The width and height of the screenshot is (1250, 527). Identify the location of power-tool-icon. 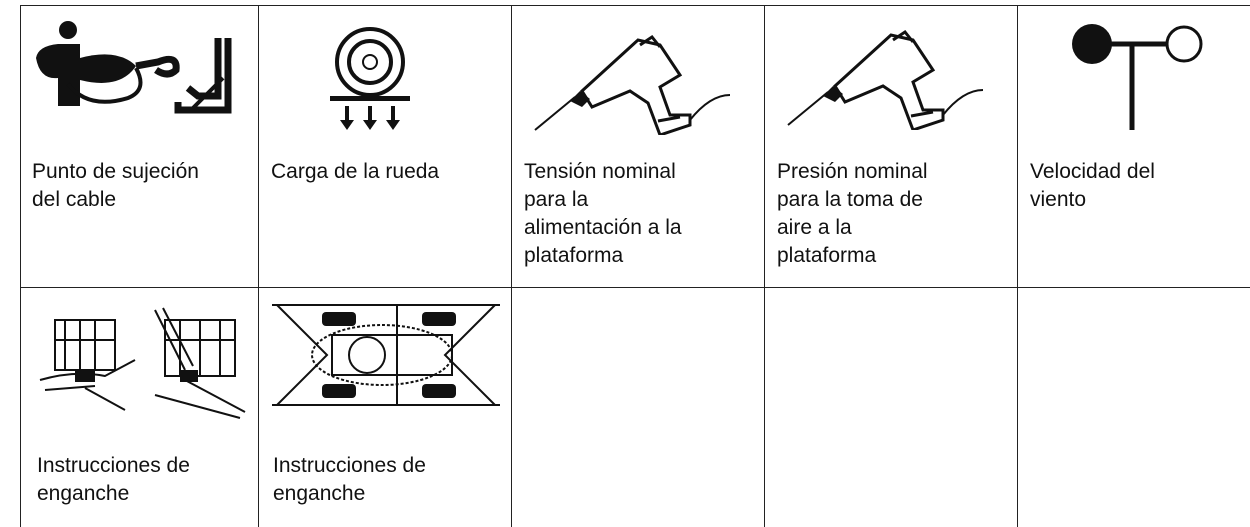
(632, 84).